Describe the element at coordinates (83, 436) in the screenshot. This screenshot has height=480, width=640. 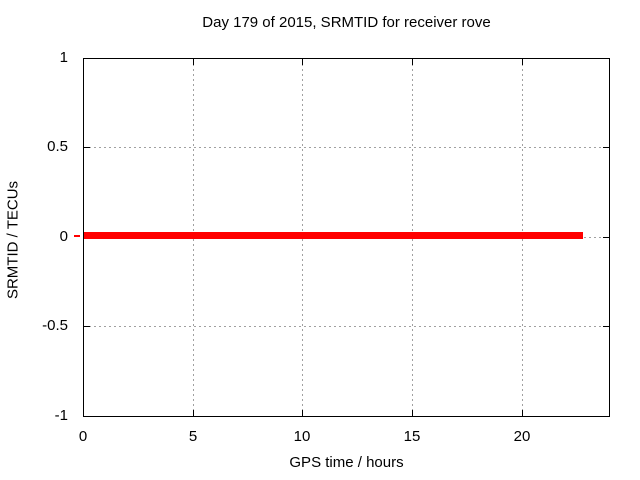
I see `x-tick-label: 0` at that location.